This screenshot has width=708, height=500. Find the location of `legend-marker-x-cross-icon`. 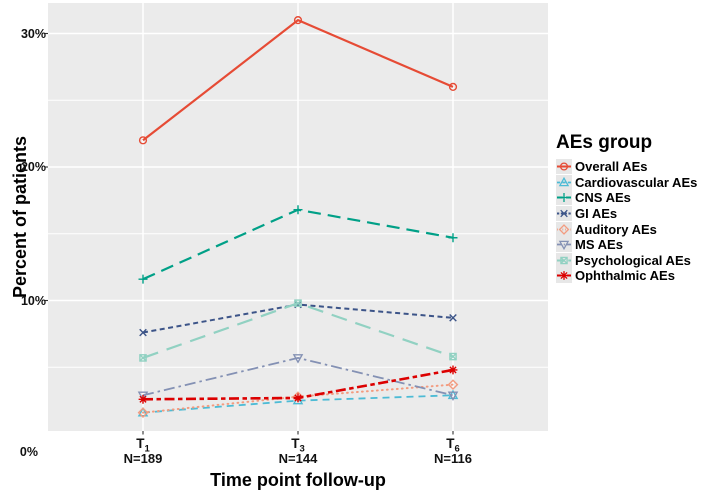

legend-marker-x-cross-icon is located at coordinates (564, 213).